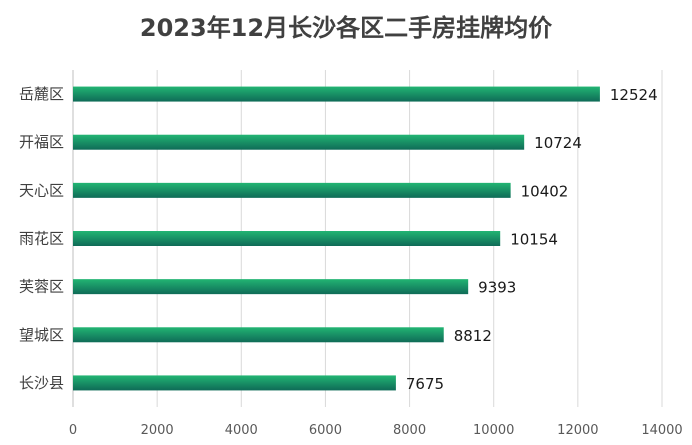 The height and width of the screenshot is (445, 692). Describe the element at coordinates (497, 288) in the screenshot. I see `data-label: 9393` at that location.